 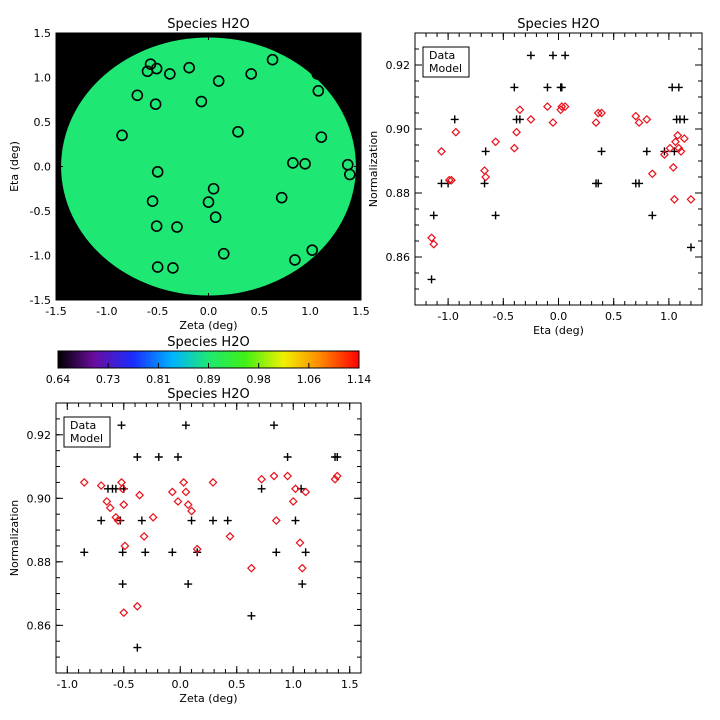 What do you see at coordinates (43, 122) in the screenshot?
I see `map-ytick-label: 0.5` at bounding box center [43, 122].